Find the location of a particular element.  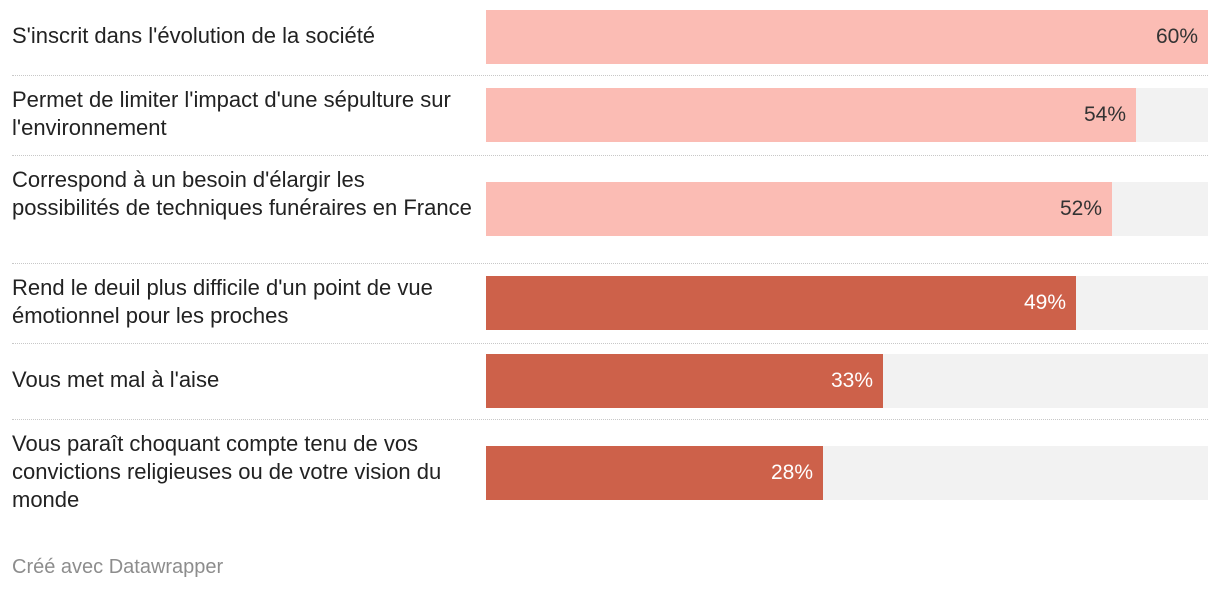

bar: 52% is located at coordinates (799, 209).